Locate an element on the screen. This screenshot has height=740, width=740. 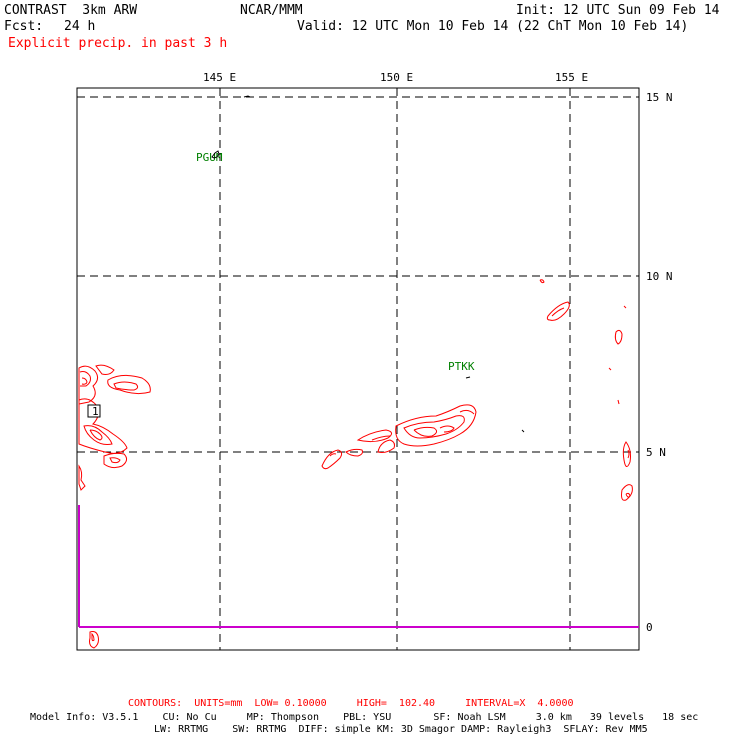
org-label: NCAR/MMM is located at coordinates (271, 10).